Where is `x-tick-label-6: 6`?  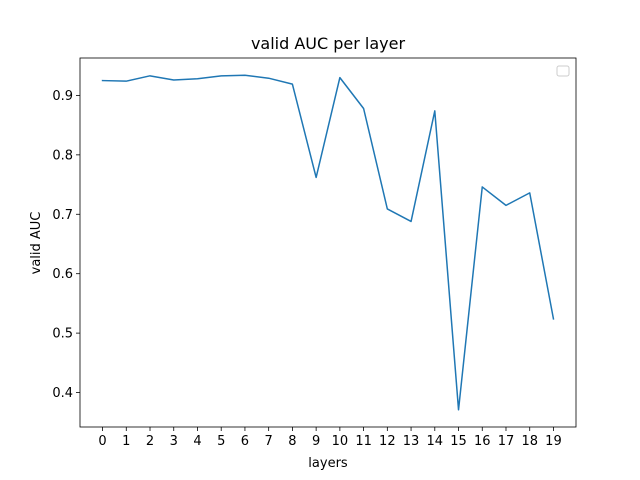
x-tick-label-6: 6 is located at coordinates (245, 441).